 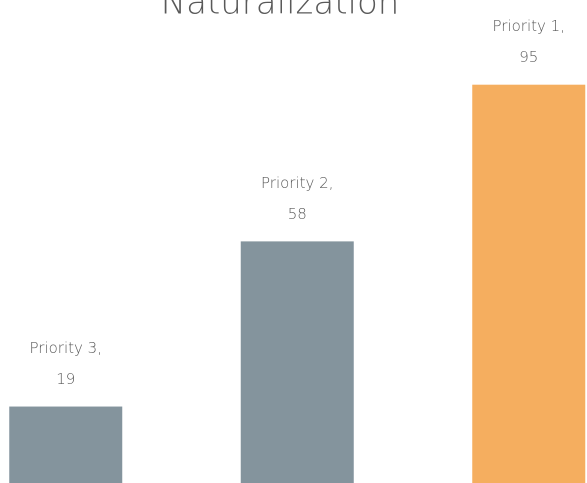 I want to click on data-label-value: 19, so click(x=65, y=379).